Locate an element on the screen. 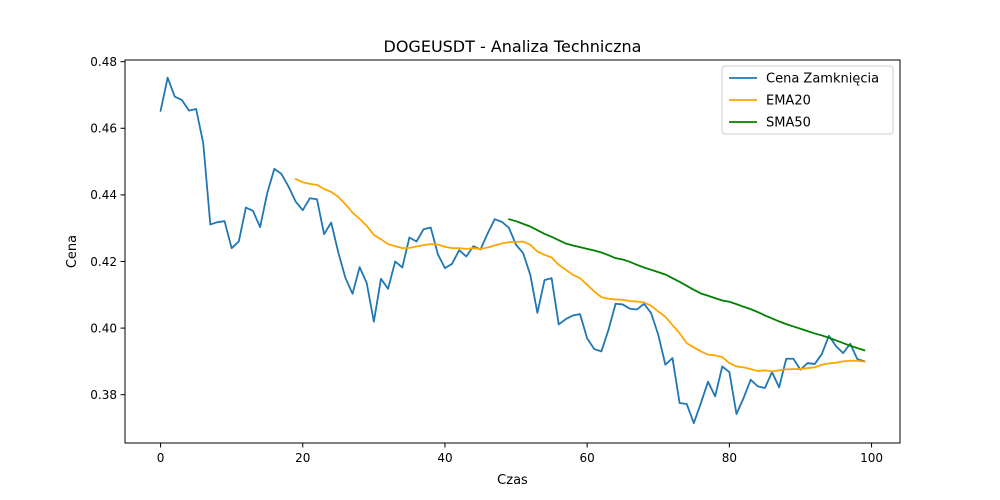 This screenshot has height=500, width=1000. y-tick-label: 0.48 is located at coordinates (103, 62).